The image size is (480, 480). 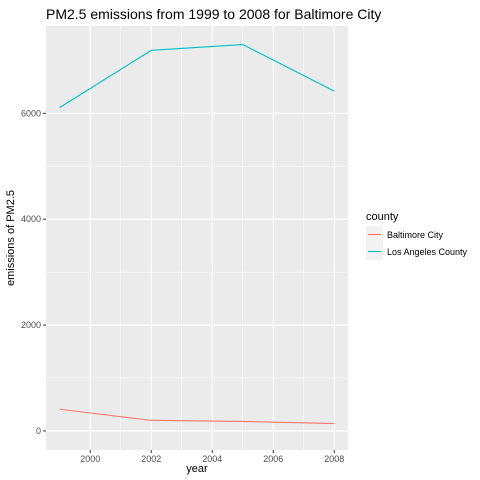 I want to click on y-tick-label: 6000, so click(x=31, y=113).